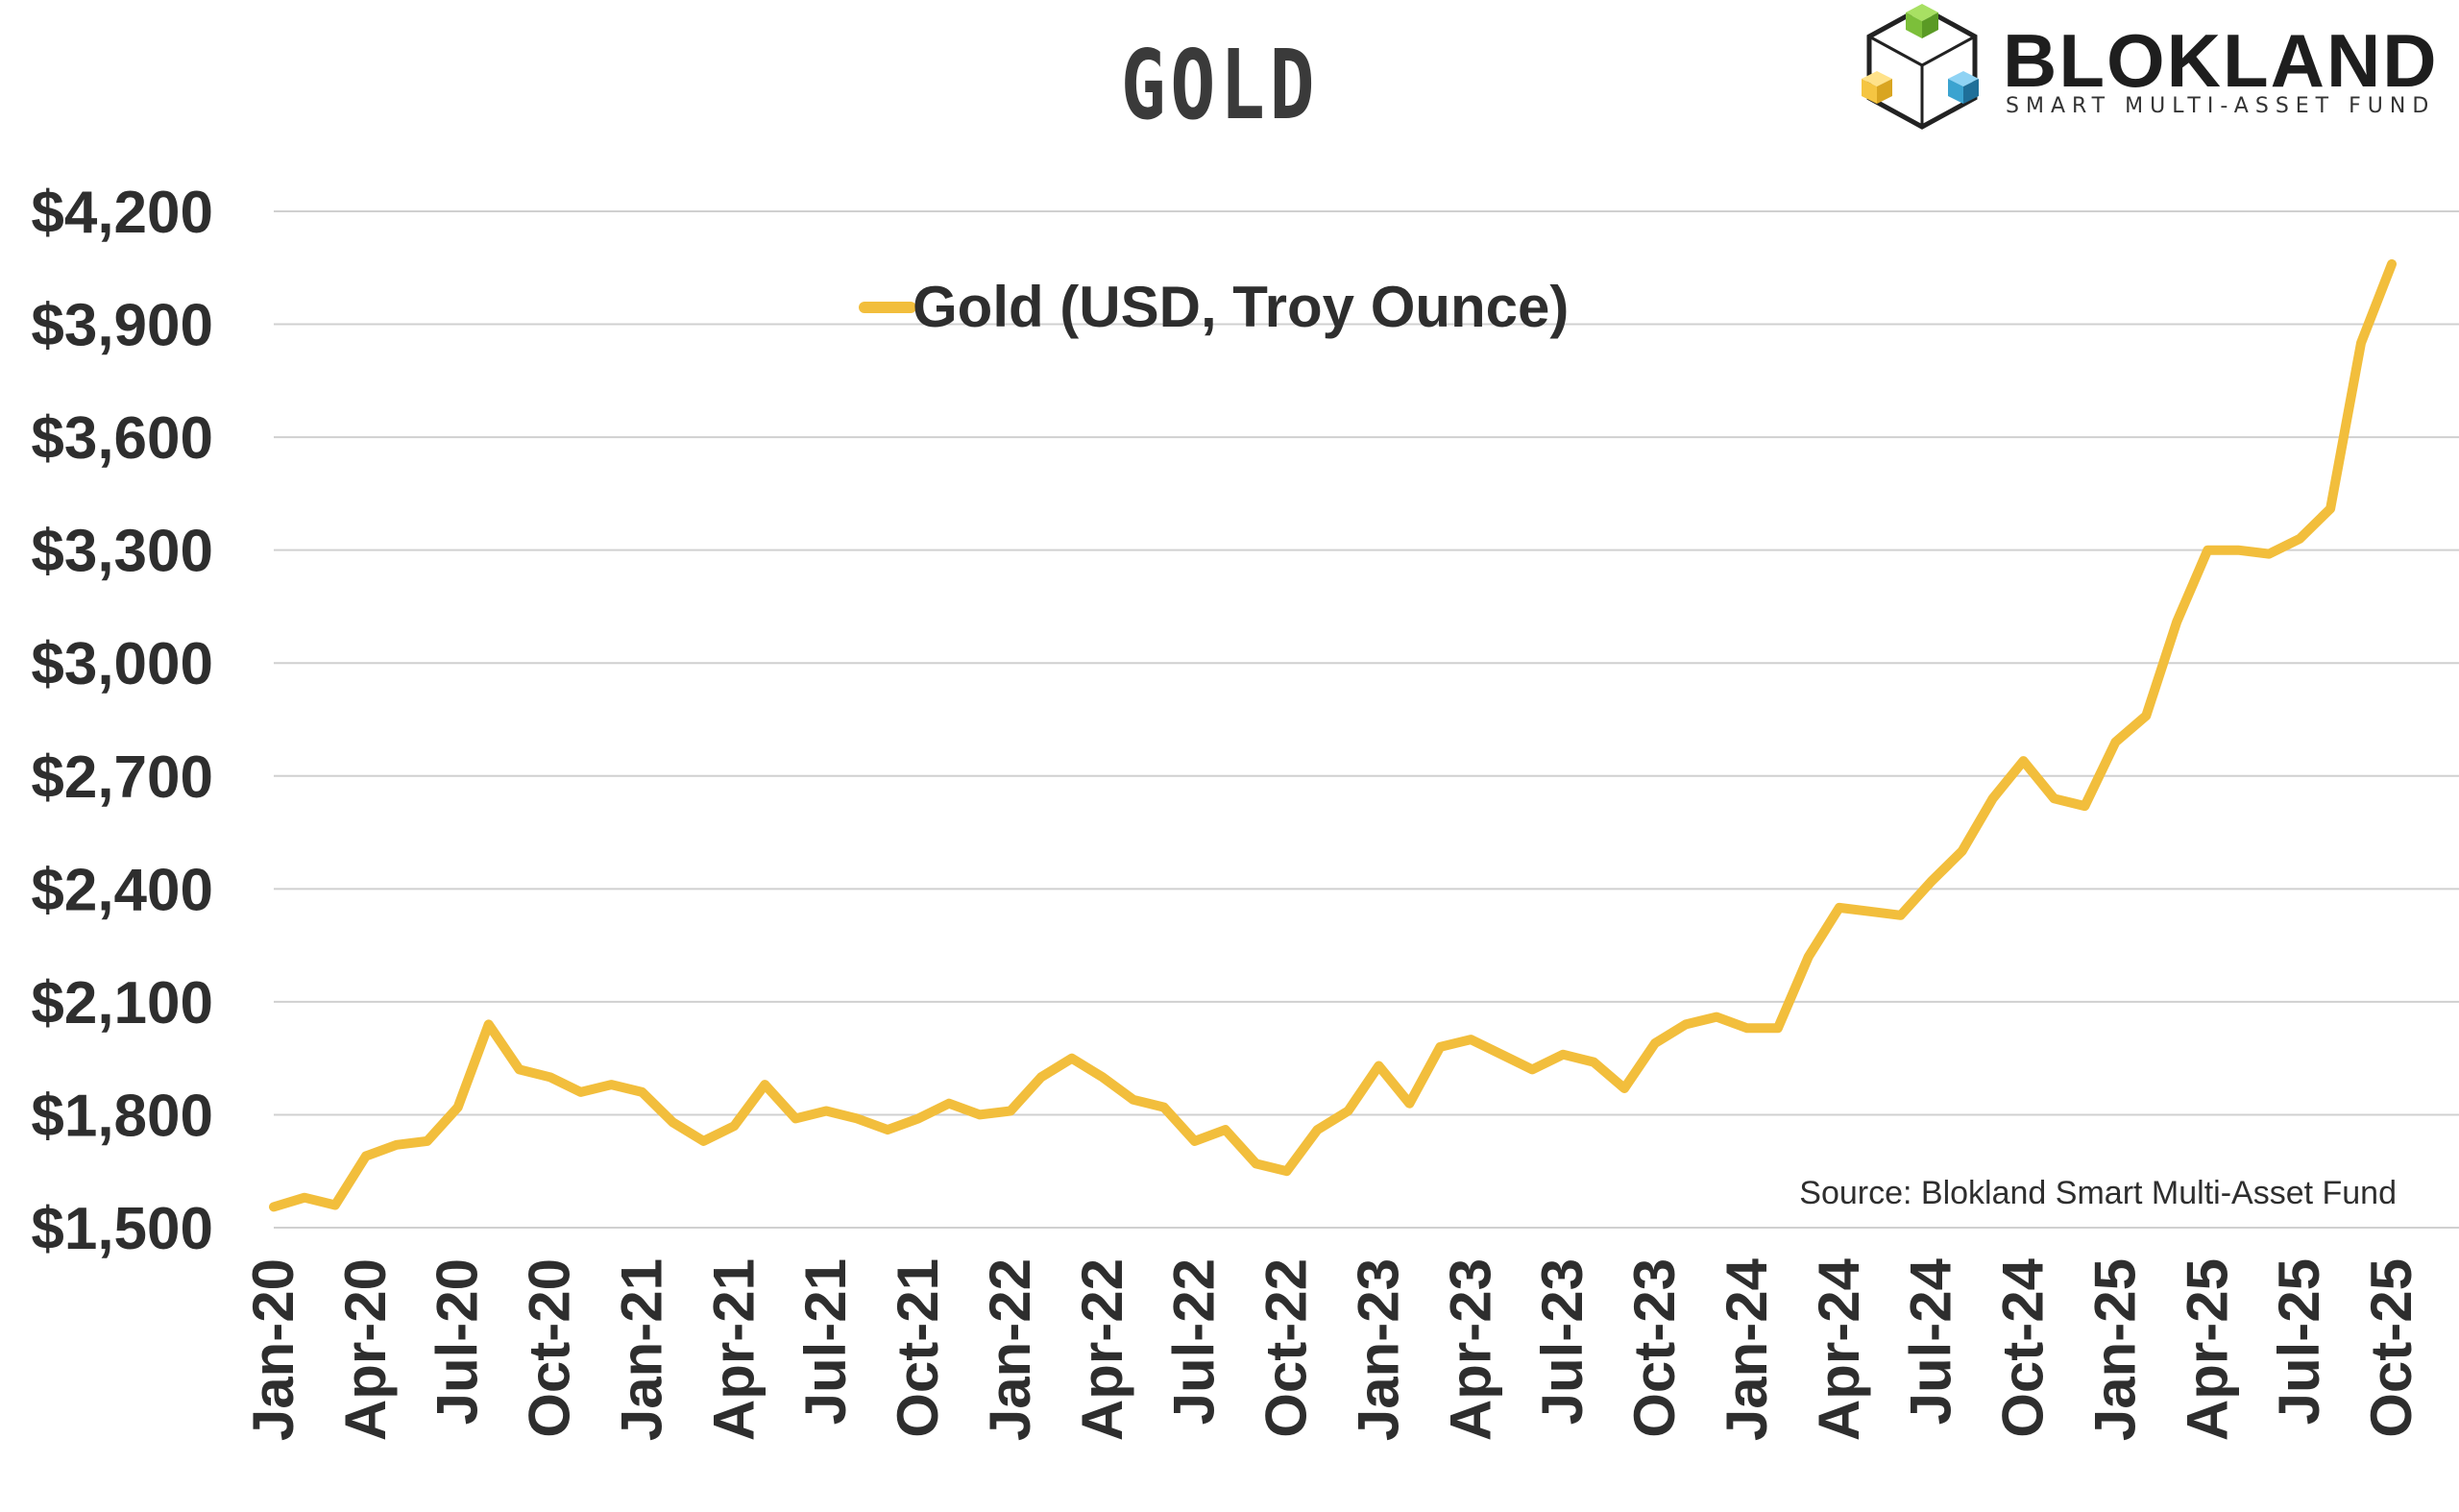 The width and height of the screenshot is (2459, 1512). What do you see at coordinates (1922, 21) in the screenshot?
I see `green-cube-icon` at bounding box center [1922, 21].